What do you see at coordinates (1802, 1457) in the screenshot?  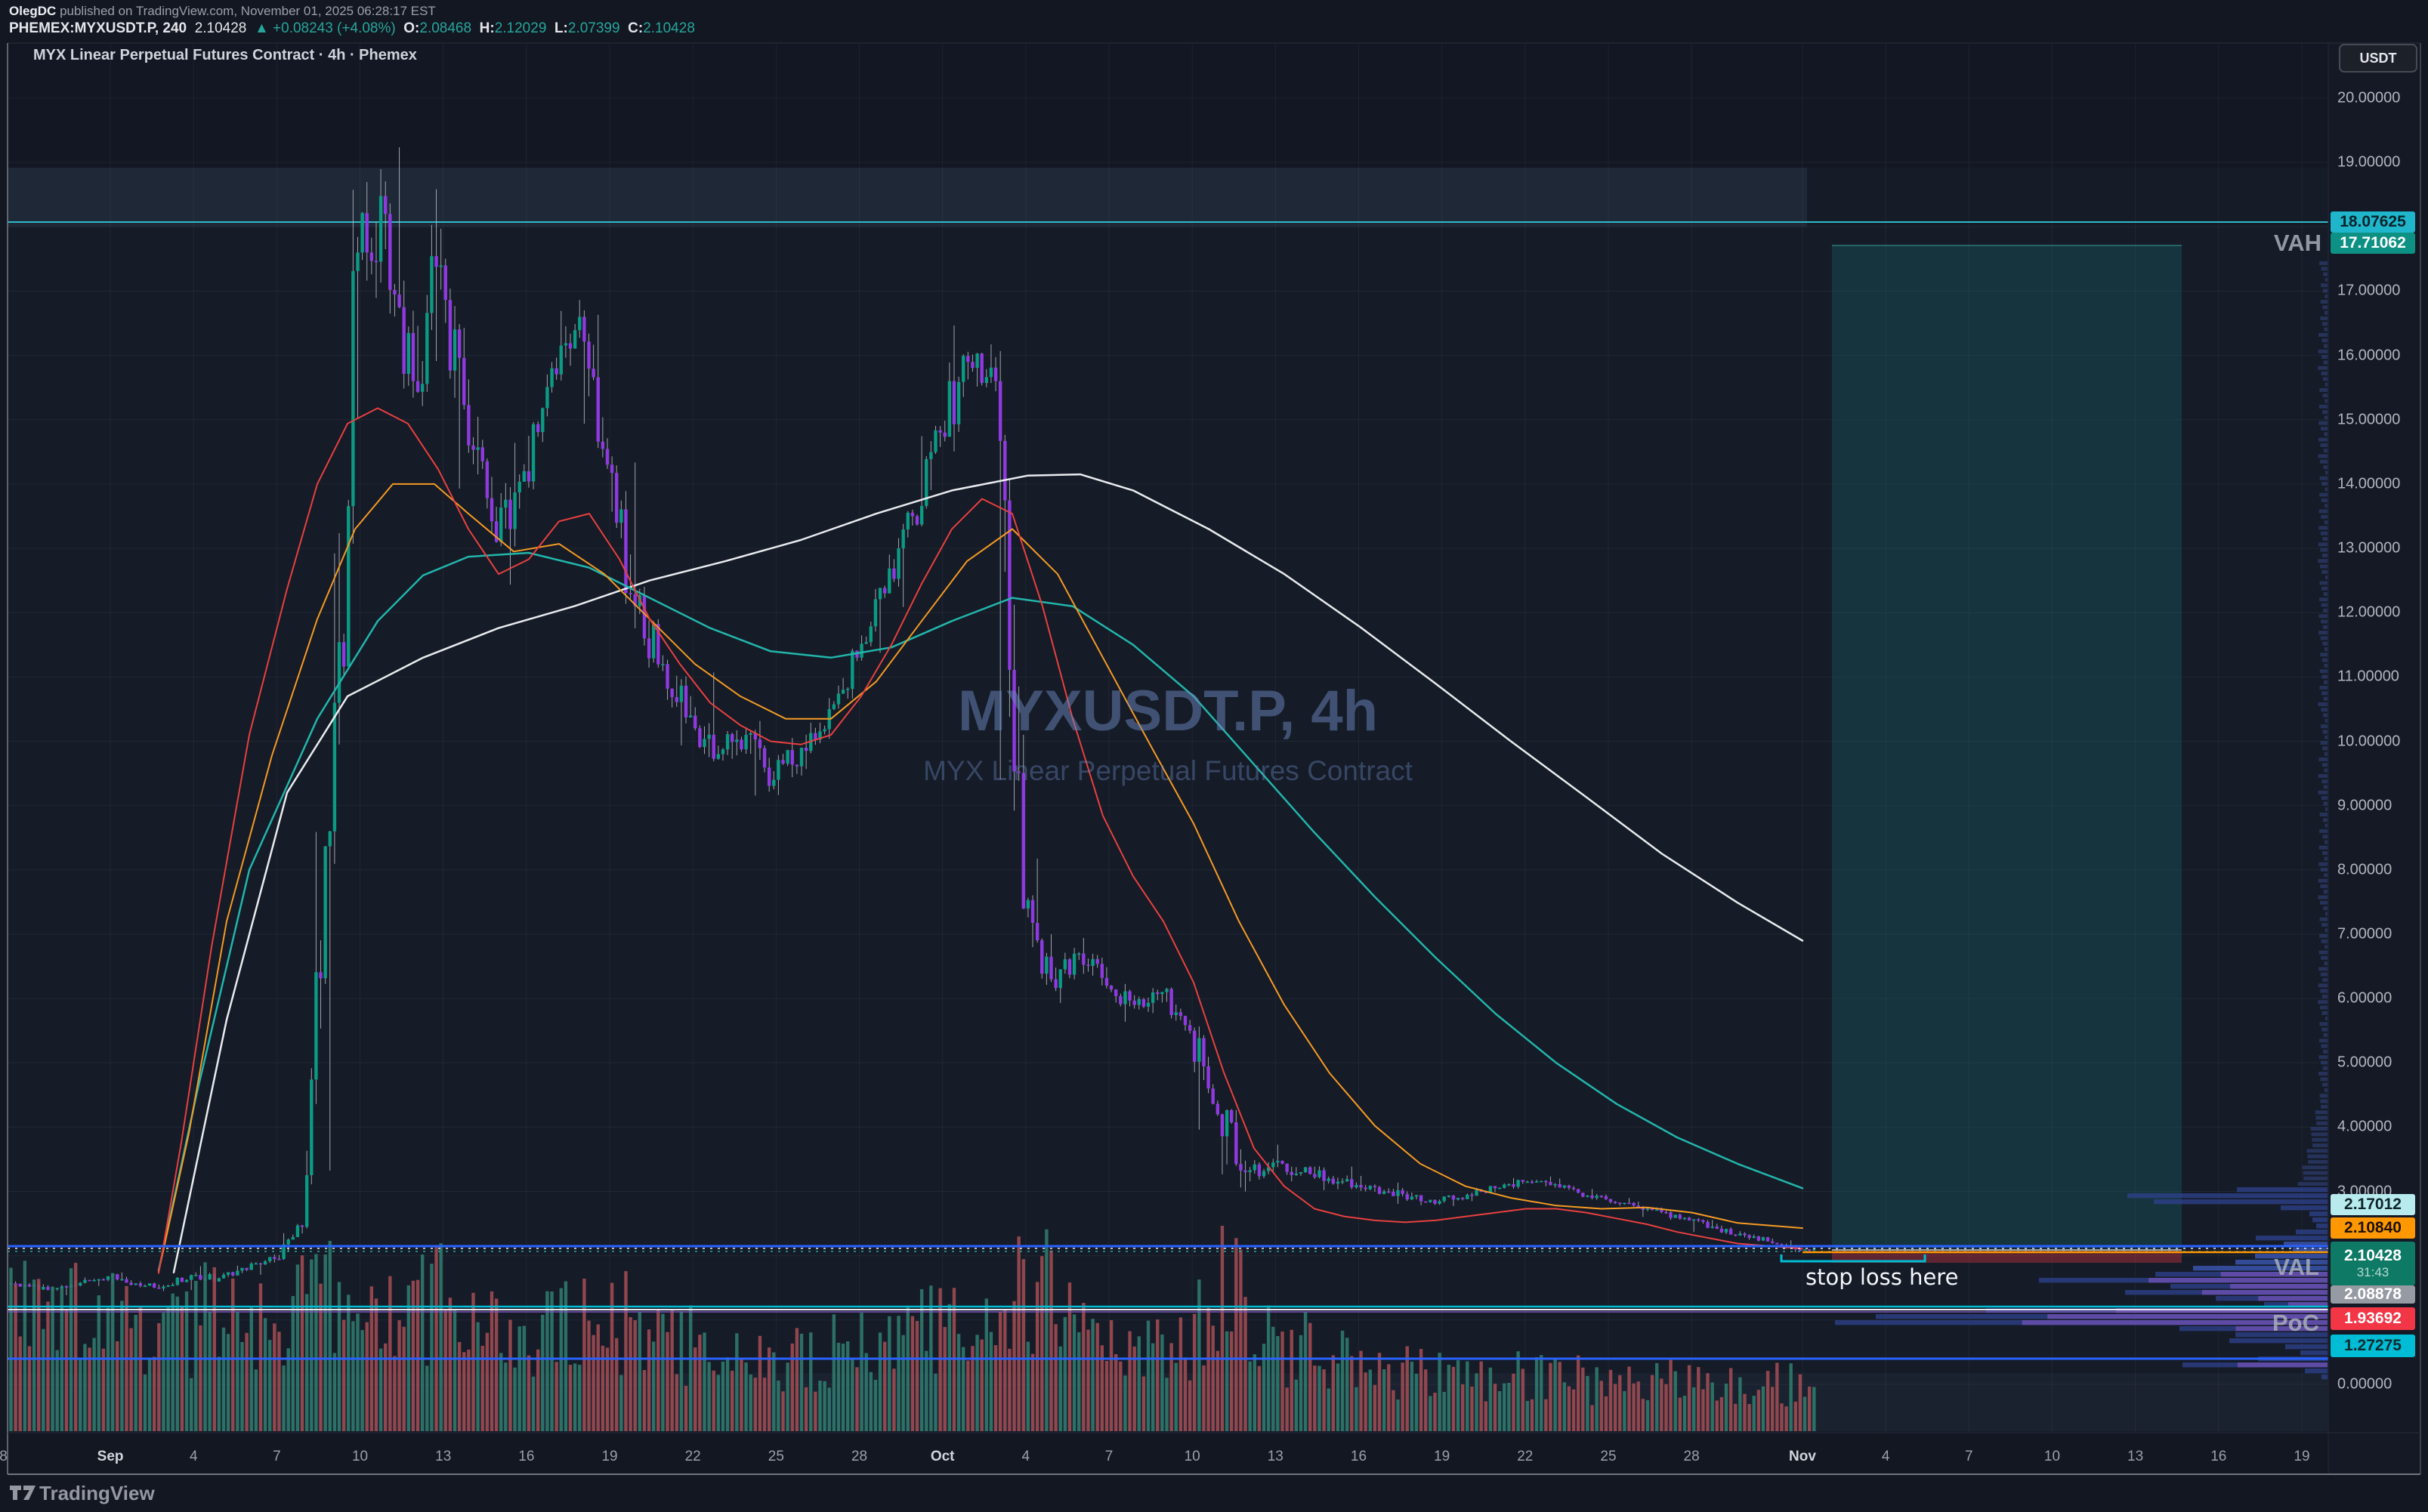 I see `time-scale-label: Nov` at bounding box center [1802, 1457].